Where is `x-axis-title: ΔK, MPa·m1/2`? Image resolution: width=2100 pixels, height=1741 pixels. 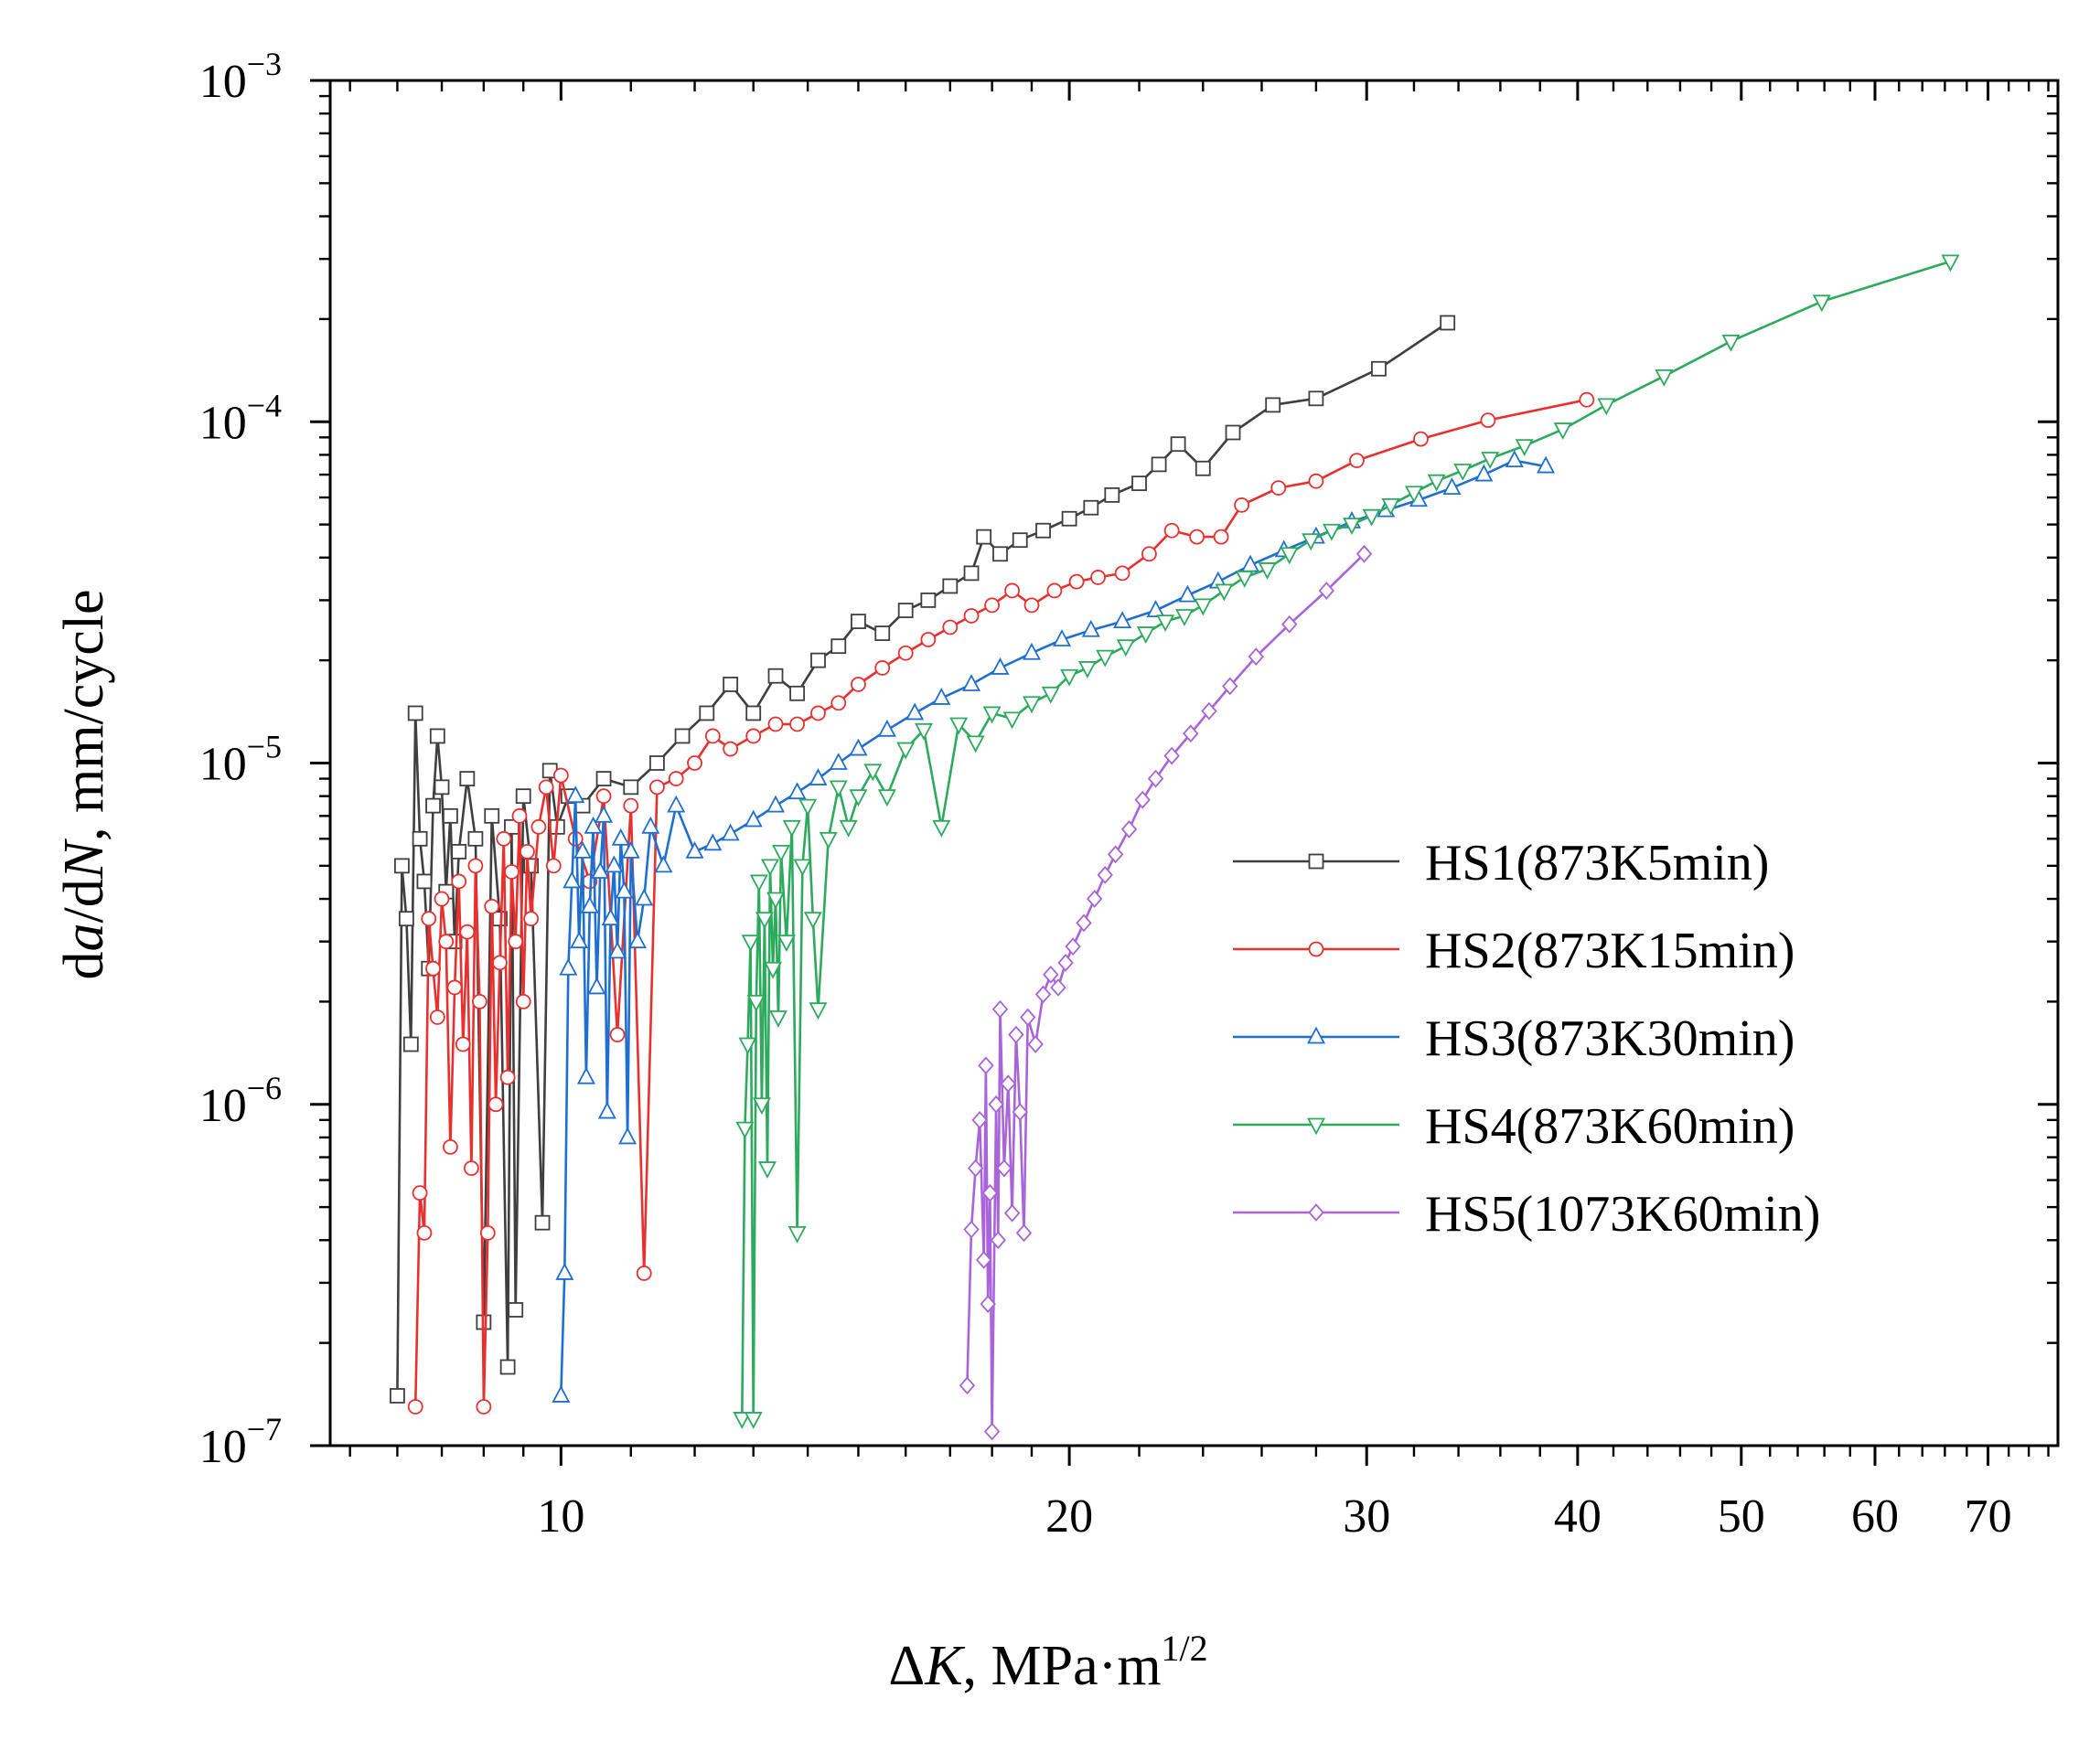 x-axis-title: ΔK, MPa·m1/2 is located at coordinates (1047, 1663).